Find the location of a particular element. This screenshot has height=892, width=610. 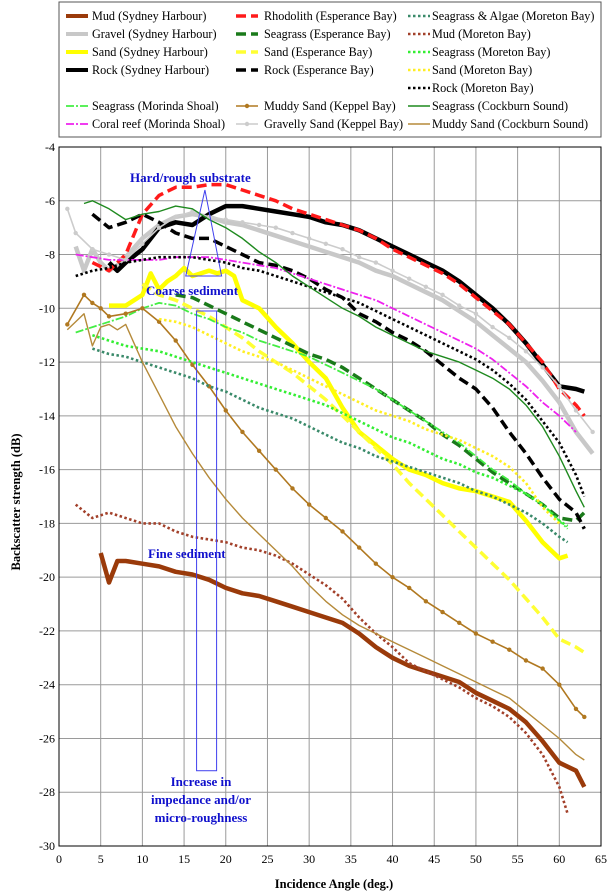

arrow-shaft-box is located at coordinates (207, 541).